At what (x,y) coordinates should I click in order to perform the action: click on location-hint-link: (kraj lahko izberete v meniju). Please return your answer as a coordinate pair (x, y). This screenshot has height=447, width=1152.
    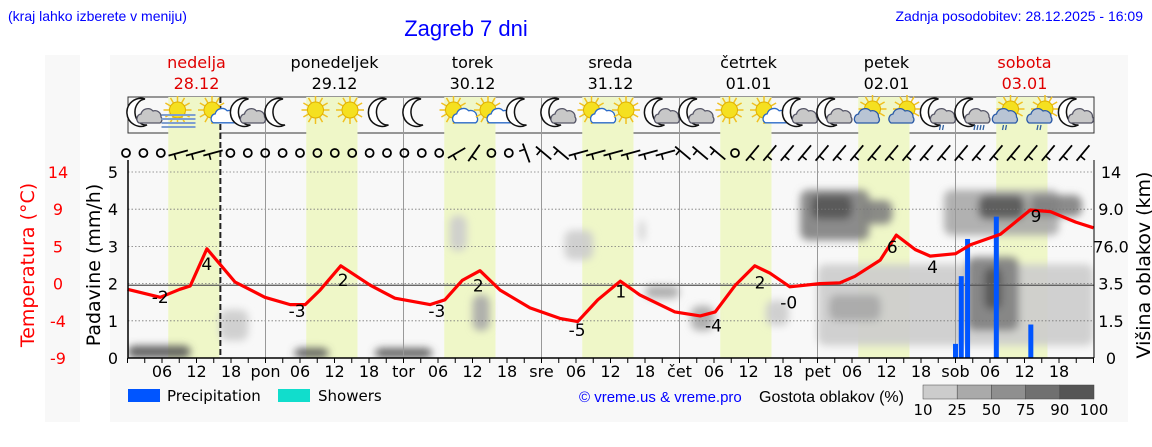
    Looking at the image, I should click on (97, 16).